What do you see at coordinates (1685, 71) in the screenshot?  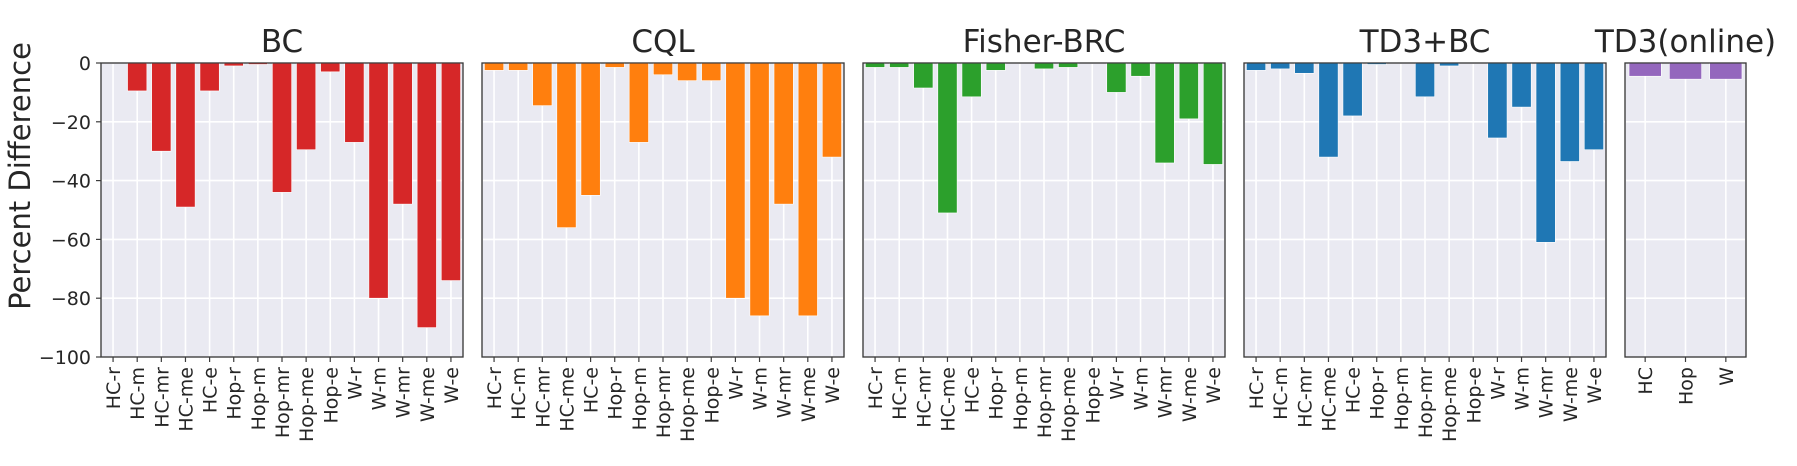 I see `bar-Hop` at bounding box center [1685, 71].